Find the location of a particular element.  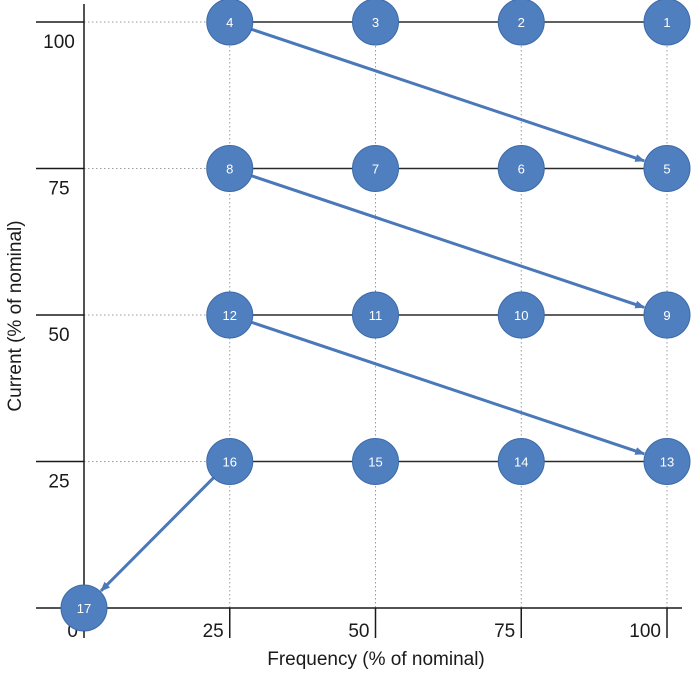

node-label-17: 17 is located at coordinates (84, 608).